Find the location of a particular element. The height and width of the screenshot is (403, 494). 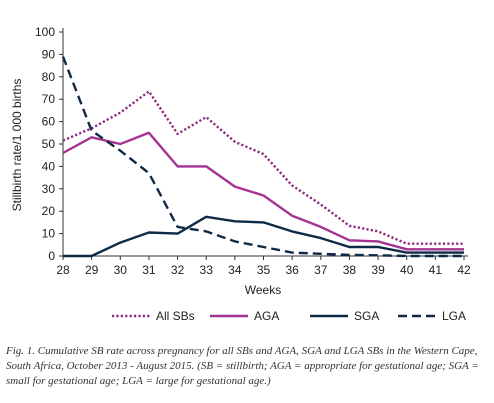

x-axis-ticks: 28 29 30 31 32 33 34 35 36 37 38 39 40 41 42 is located at coordinates (263, 266).